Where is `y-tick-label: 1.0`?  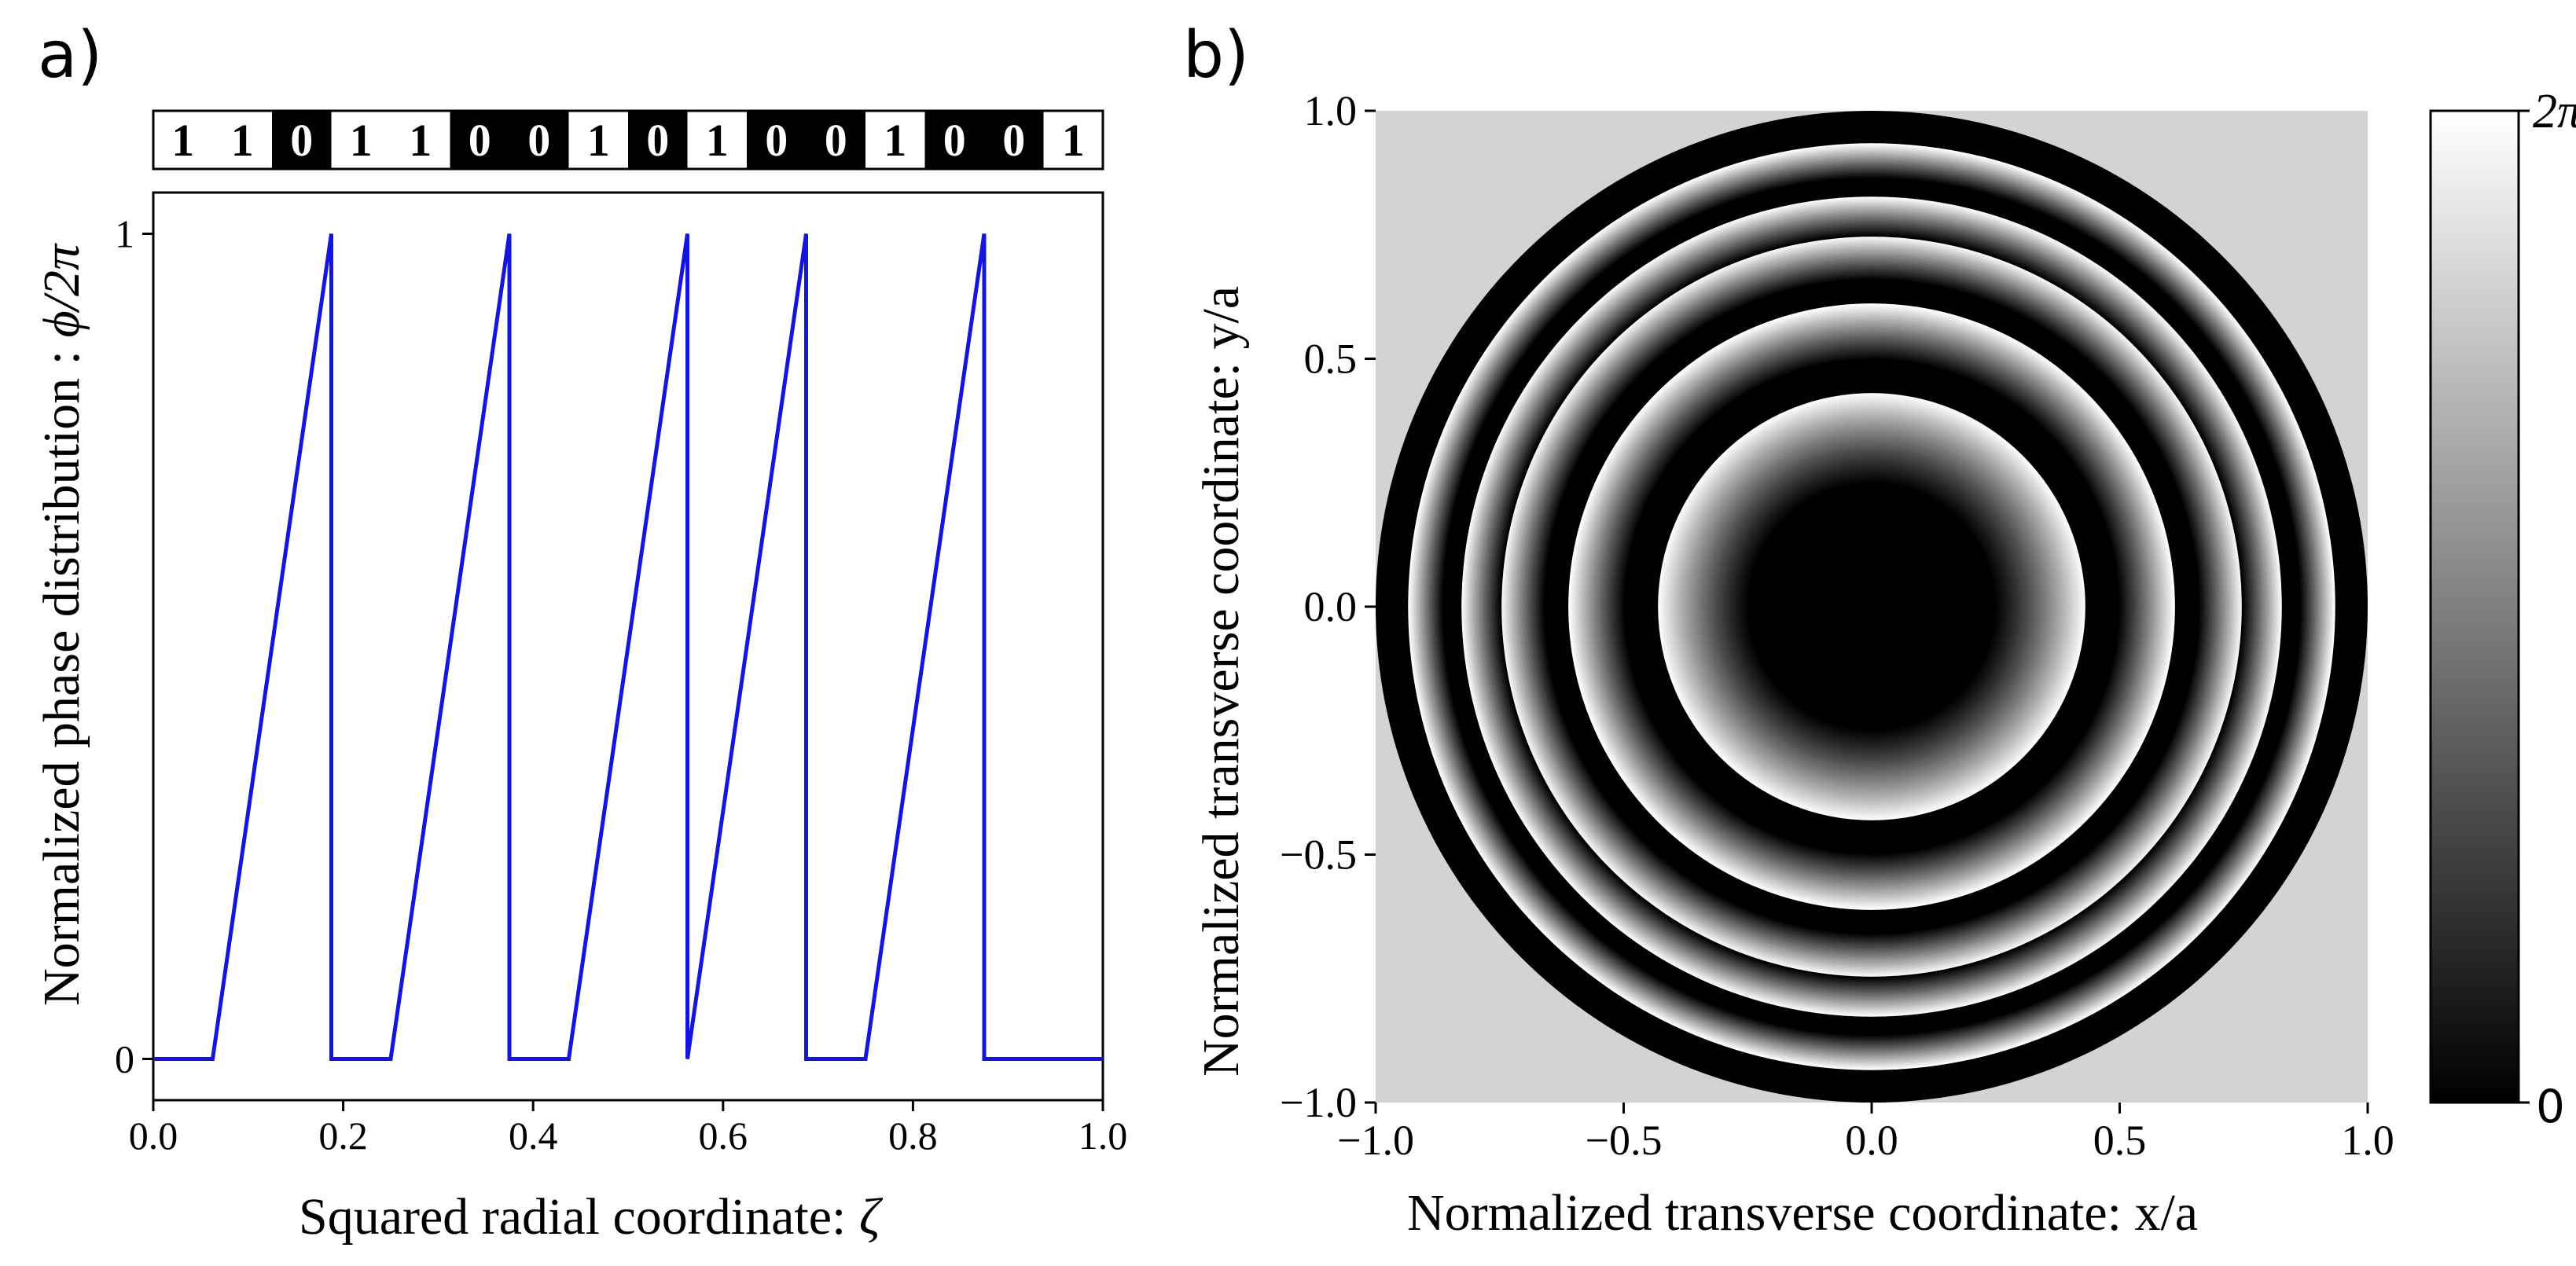
y-tick-label: 1.0 is located at coordinates (1331, 111).